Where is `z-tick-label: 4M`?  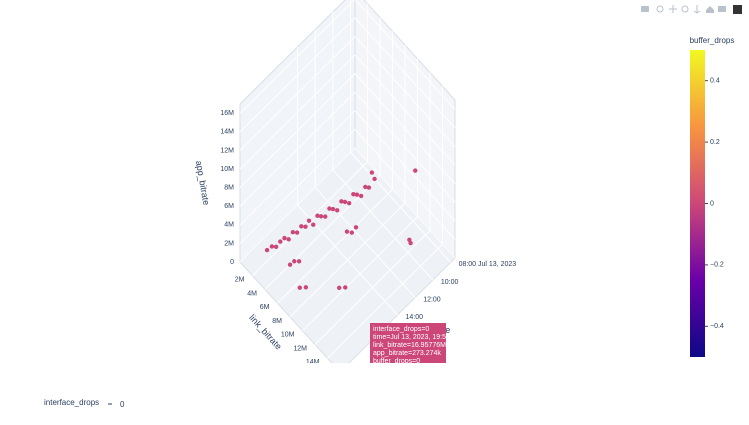 z-tick-label: 4M is located at coordinates (229, 225).